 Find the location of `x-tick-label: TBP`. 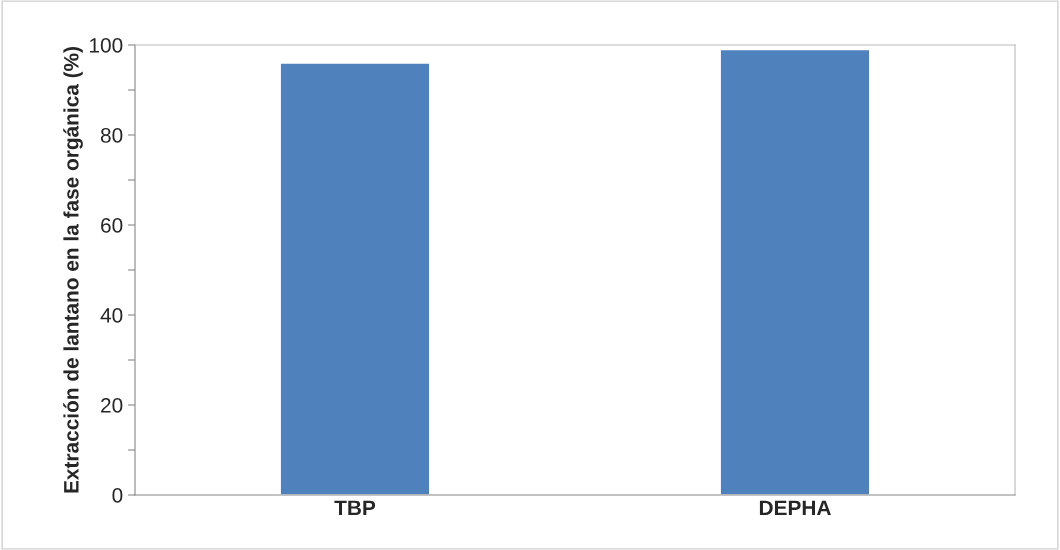

x-tick-label: TBP is located at coordinates (355, 507).